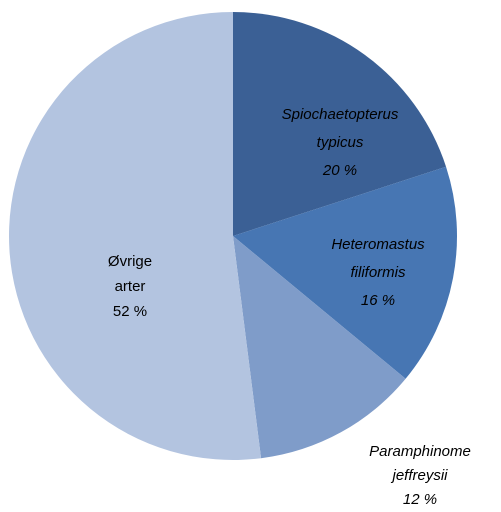  Describe the element at coordinates (130, 286) in the screenshot. I see `name-line: arter` at that location.